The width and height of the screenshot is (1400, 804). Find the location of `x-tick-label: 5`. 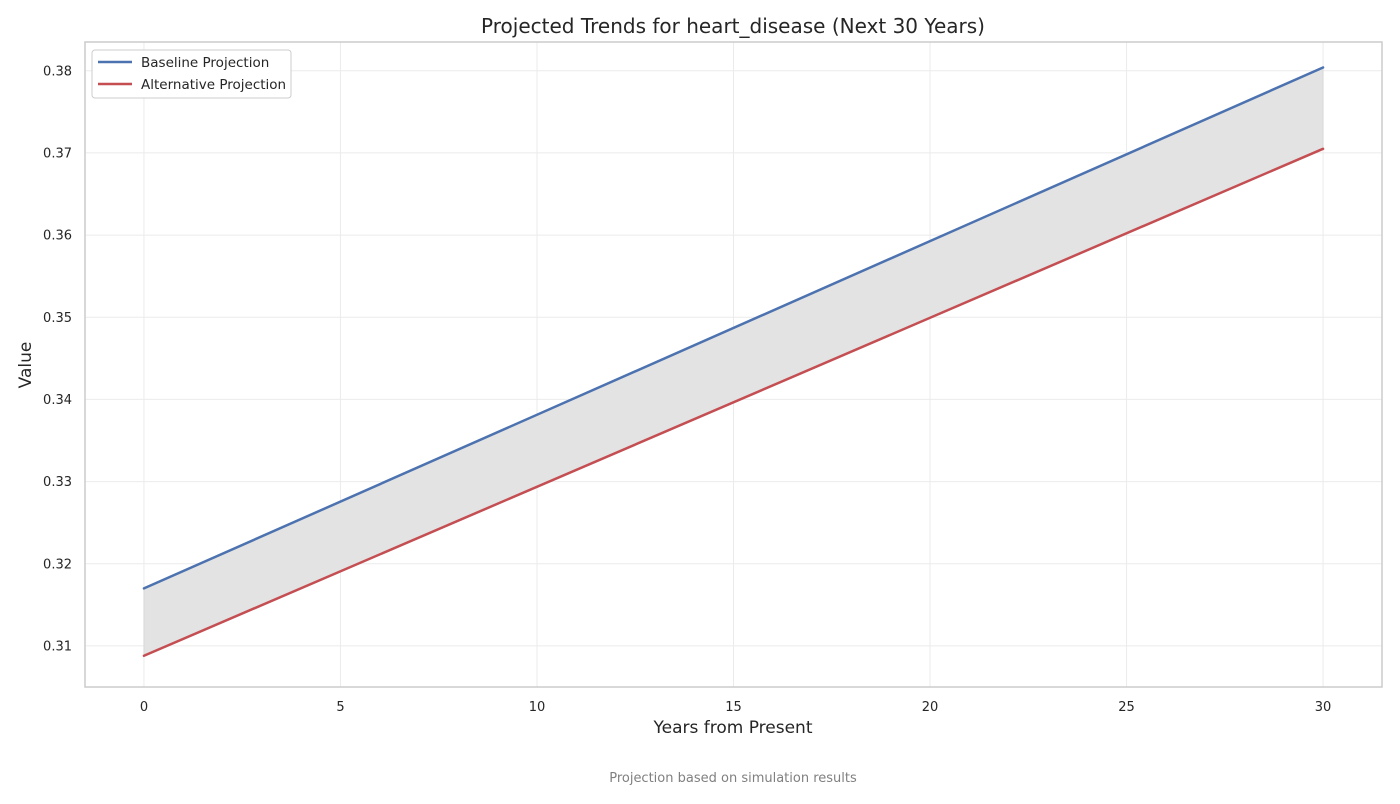

x-tick-label: 5 is located at coordinates (340, 707).